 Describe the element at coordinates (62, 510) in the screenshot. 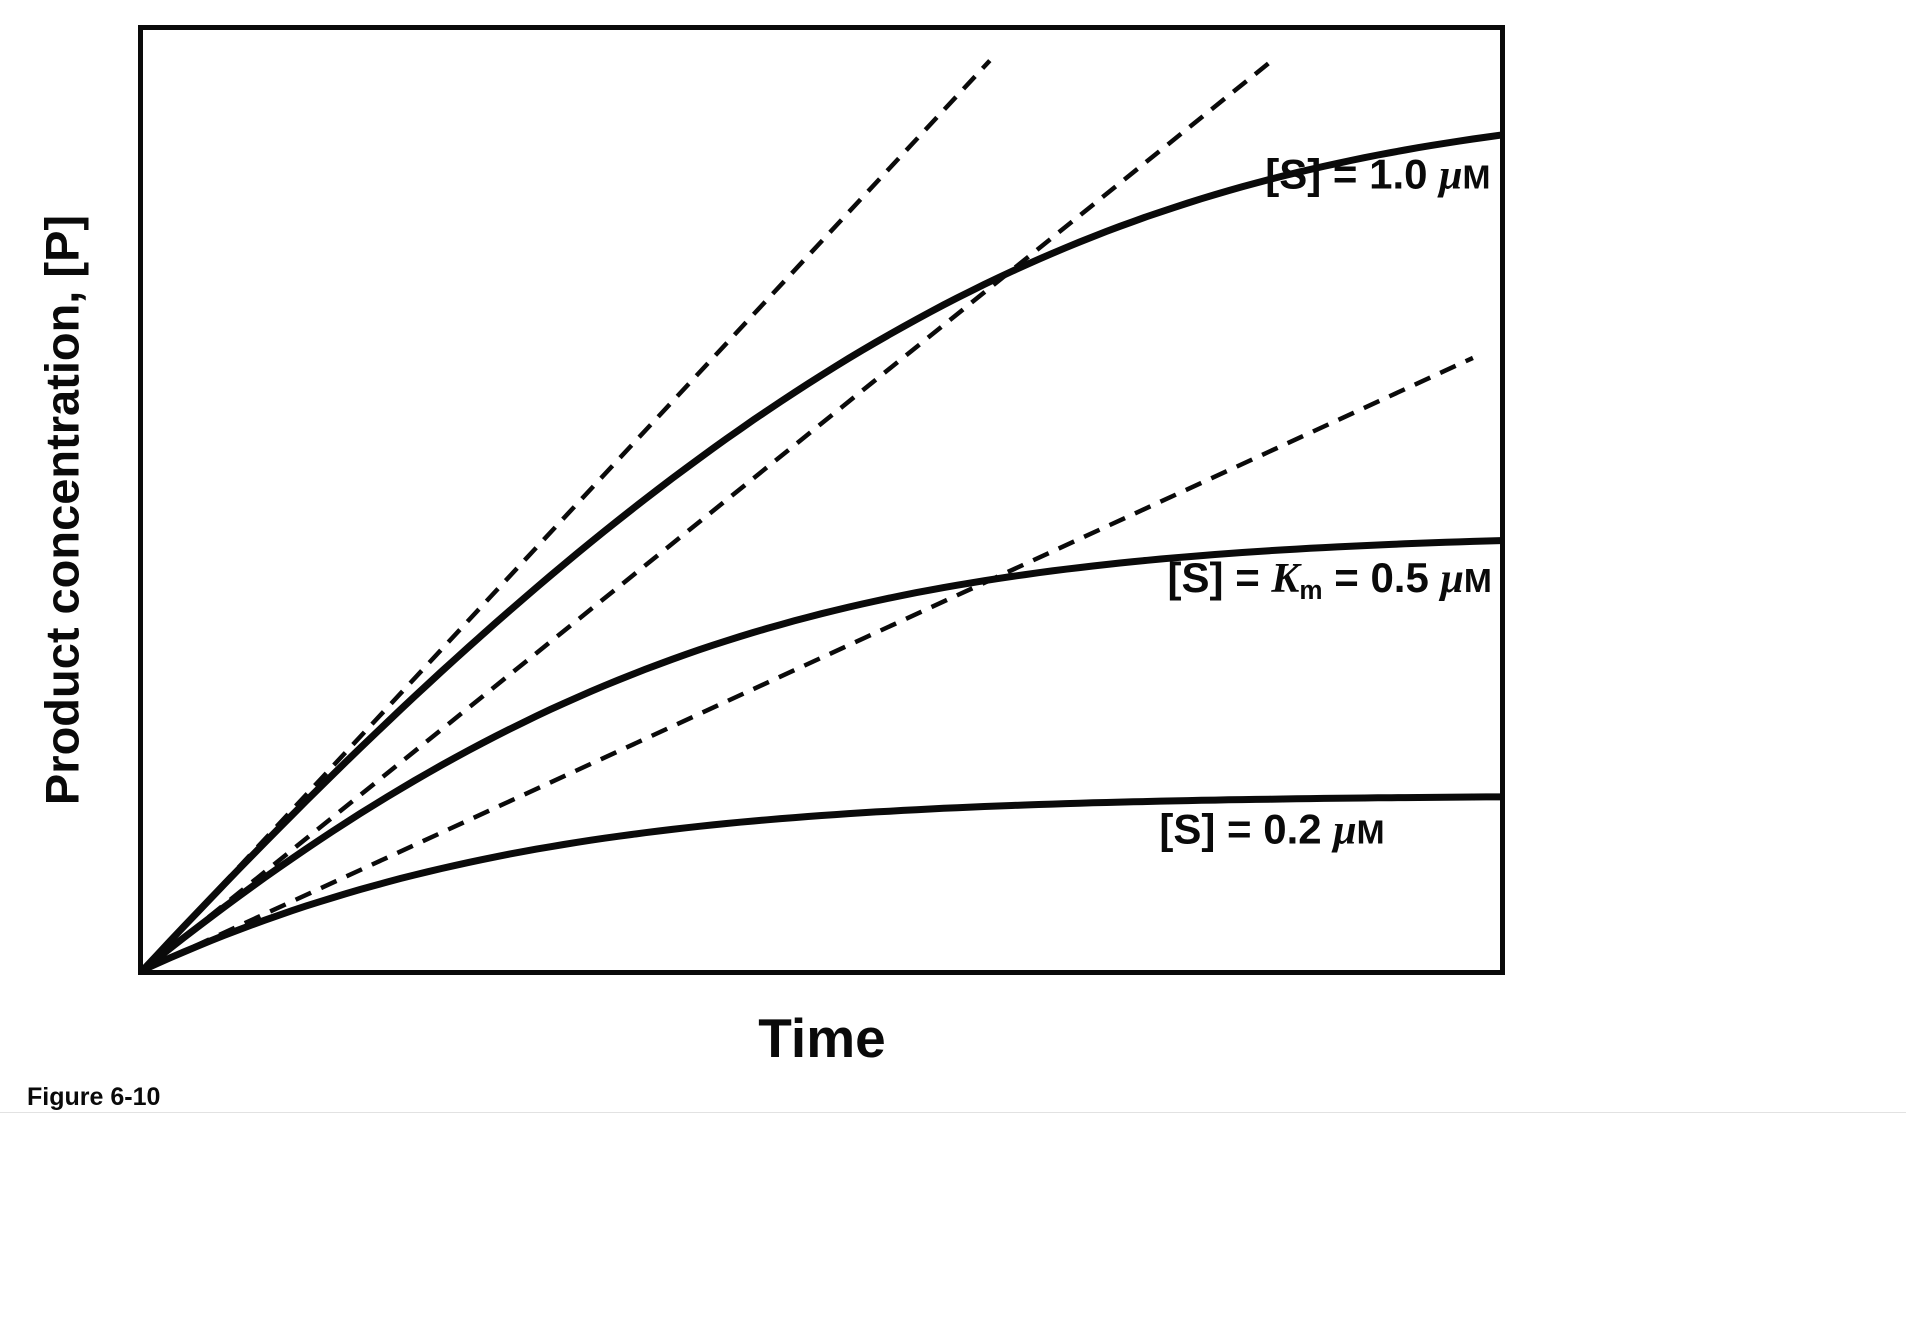

I see `y-axis-label: Product concentration, [P]` at that location.